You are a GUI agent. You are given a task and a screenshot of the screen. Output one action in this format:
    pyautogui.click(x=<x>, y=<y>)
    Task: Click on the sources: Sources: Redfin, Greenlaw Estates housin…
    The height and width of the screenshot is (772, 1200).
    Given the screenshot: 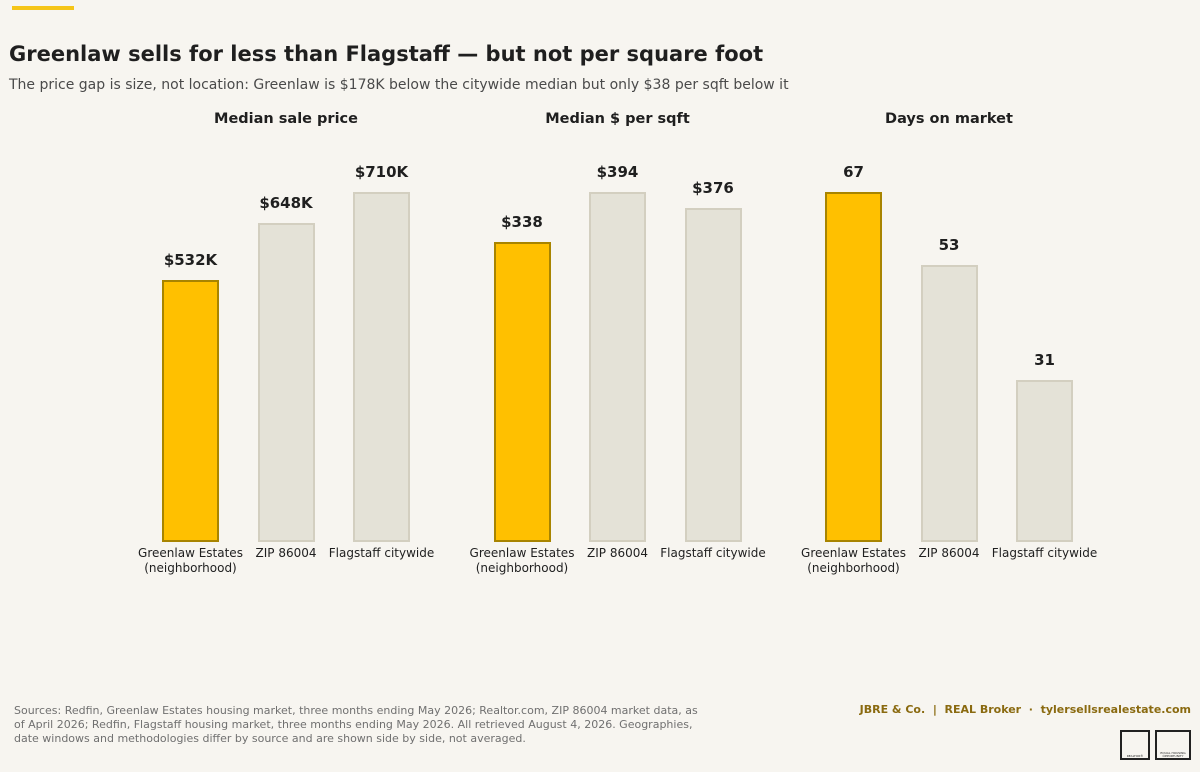 What is the action you would take?
    pyautogui.click(x=356, y=724)
    